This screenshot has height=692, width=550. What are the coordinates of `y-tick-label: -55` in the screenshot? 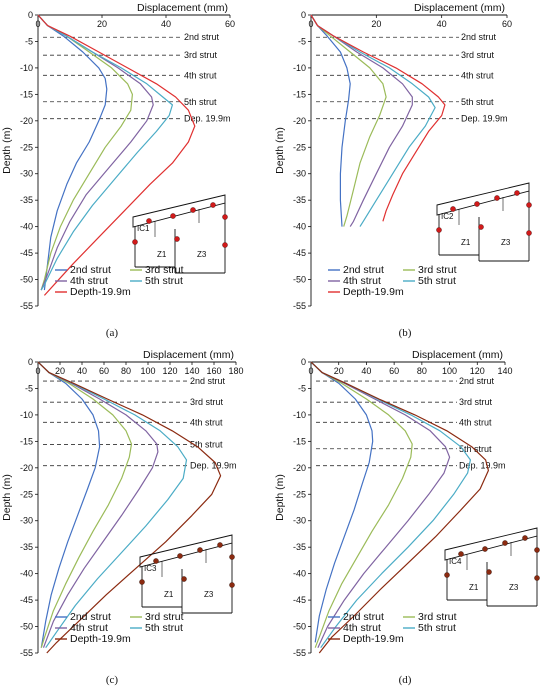 It's located at (299, 653).